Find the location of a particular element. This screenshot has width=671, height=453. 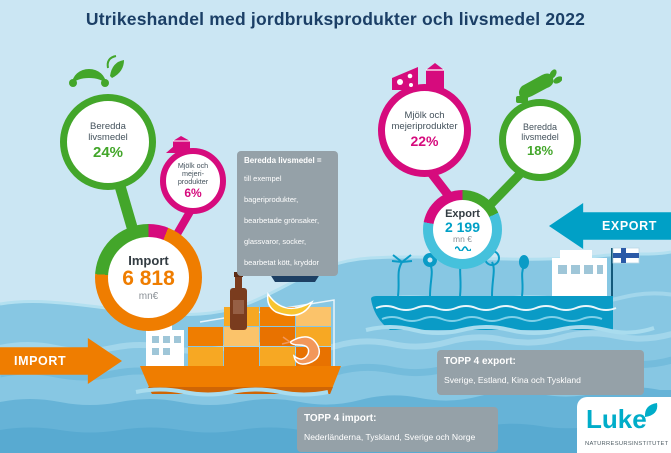

import-arrow-label: IMPORT is located at coordinates (40, 361).